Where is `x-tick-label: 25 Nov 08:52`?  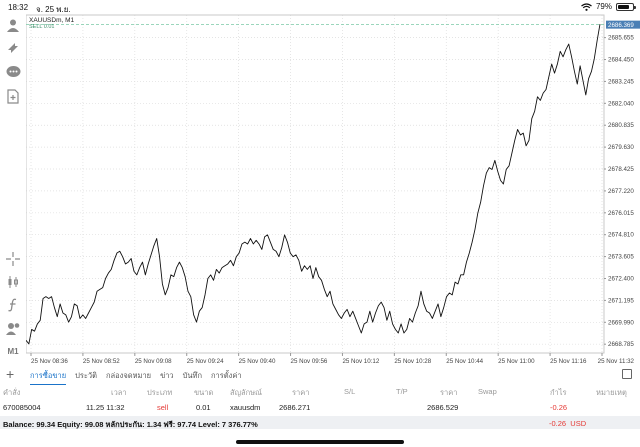 x-tick-label: 25 Nov 08:52 is located at coordinates (101, 361).